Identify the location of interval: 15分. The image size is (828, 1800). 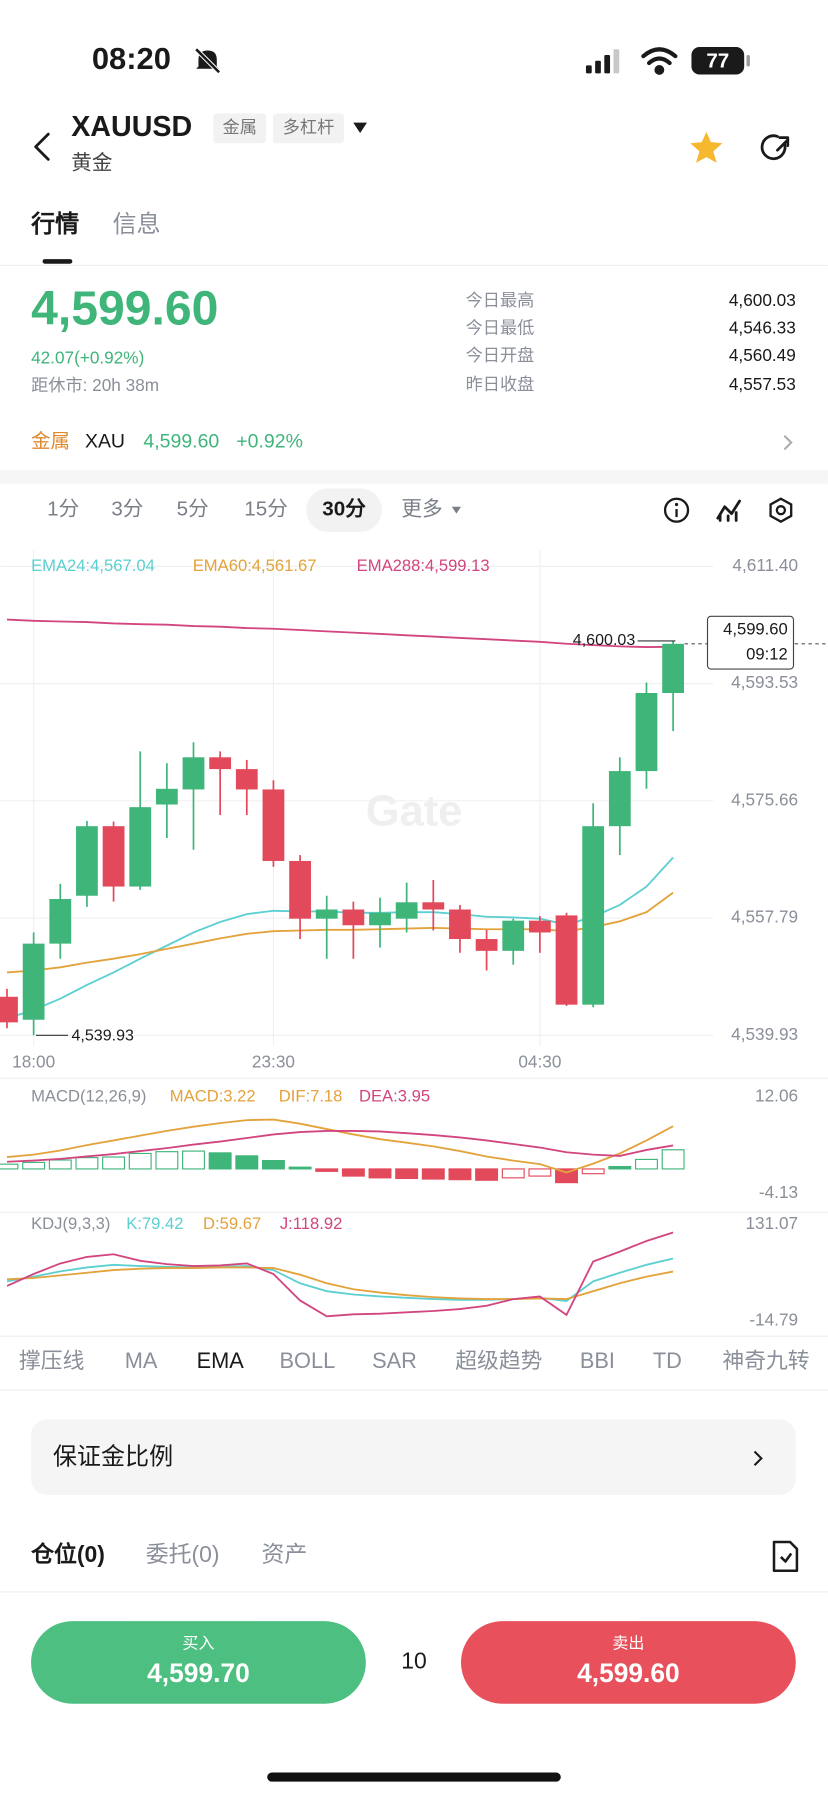
(266, 509).